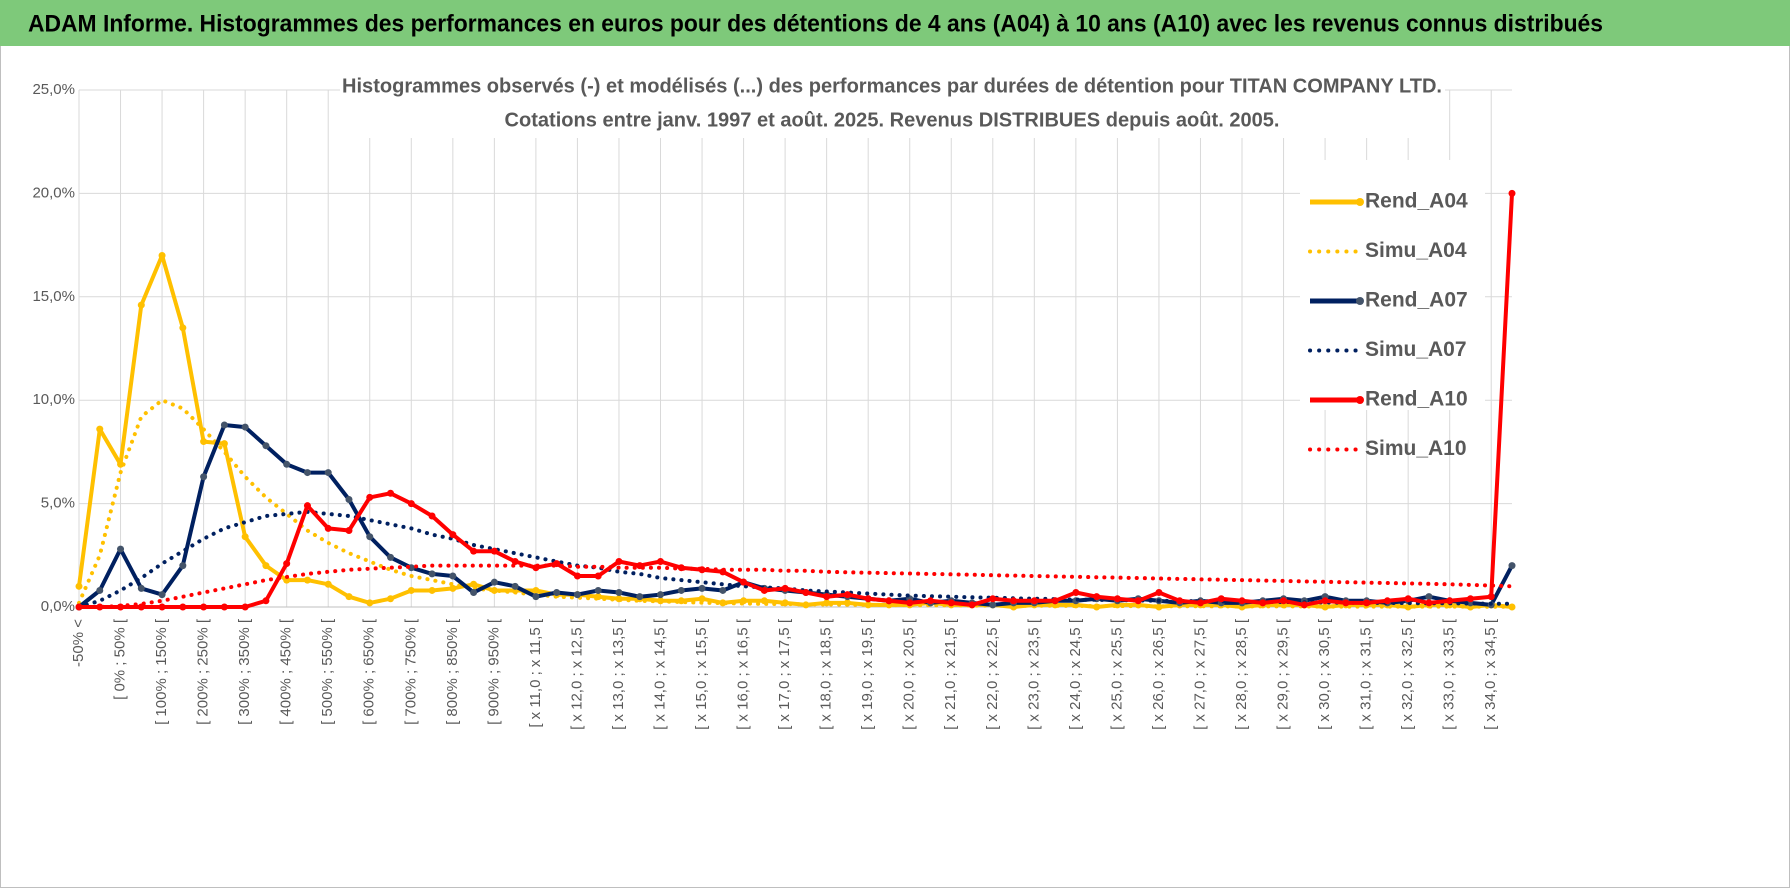  Describe the element at coordinates (53, 296) in the screenshot. I see `y-tick-label: 15,0%` at that location.